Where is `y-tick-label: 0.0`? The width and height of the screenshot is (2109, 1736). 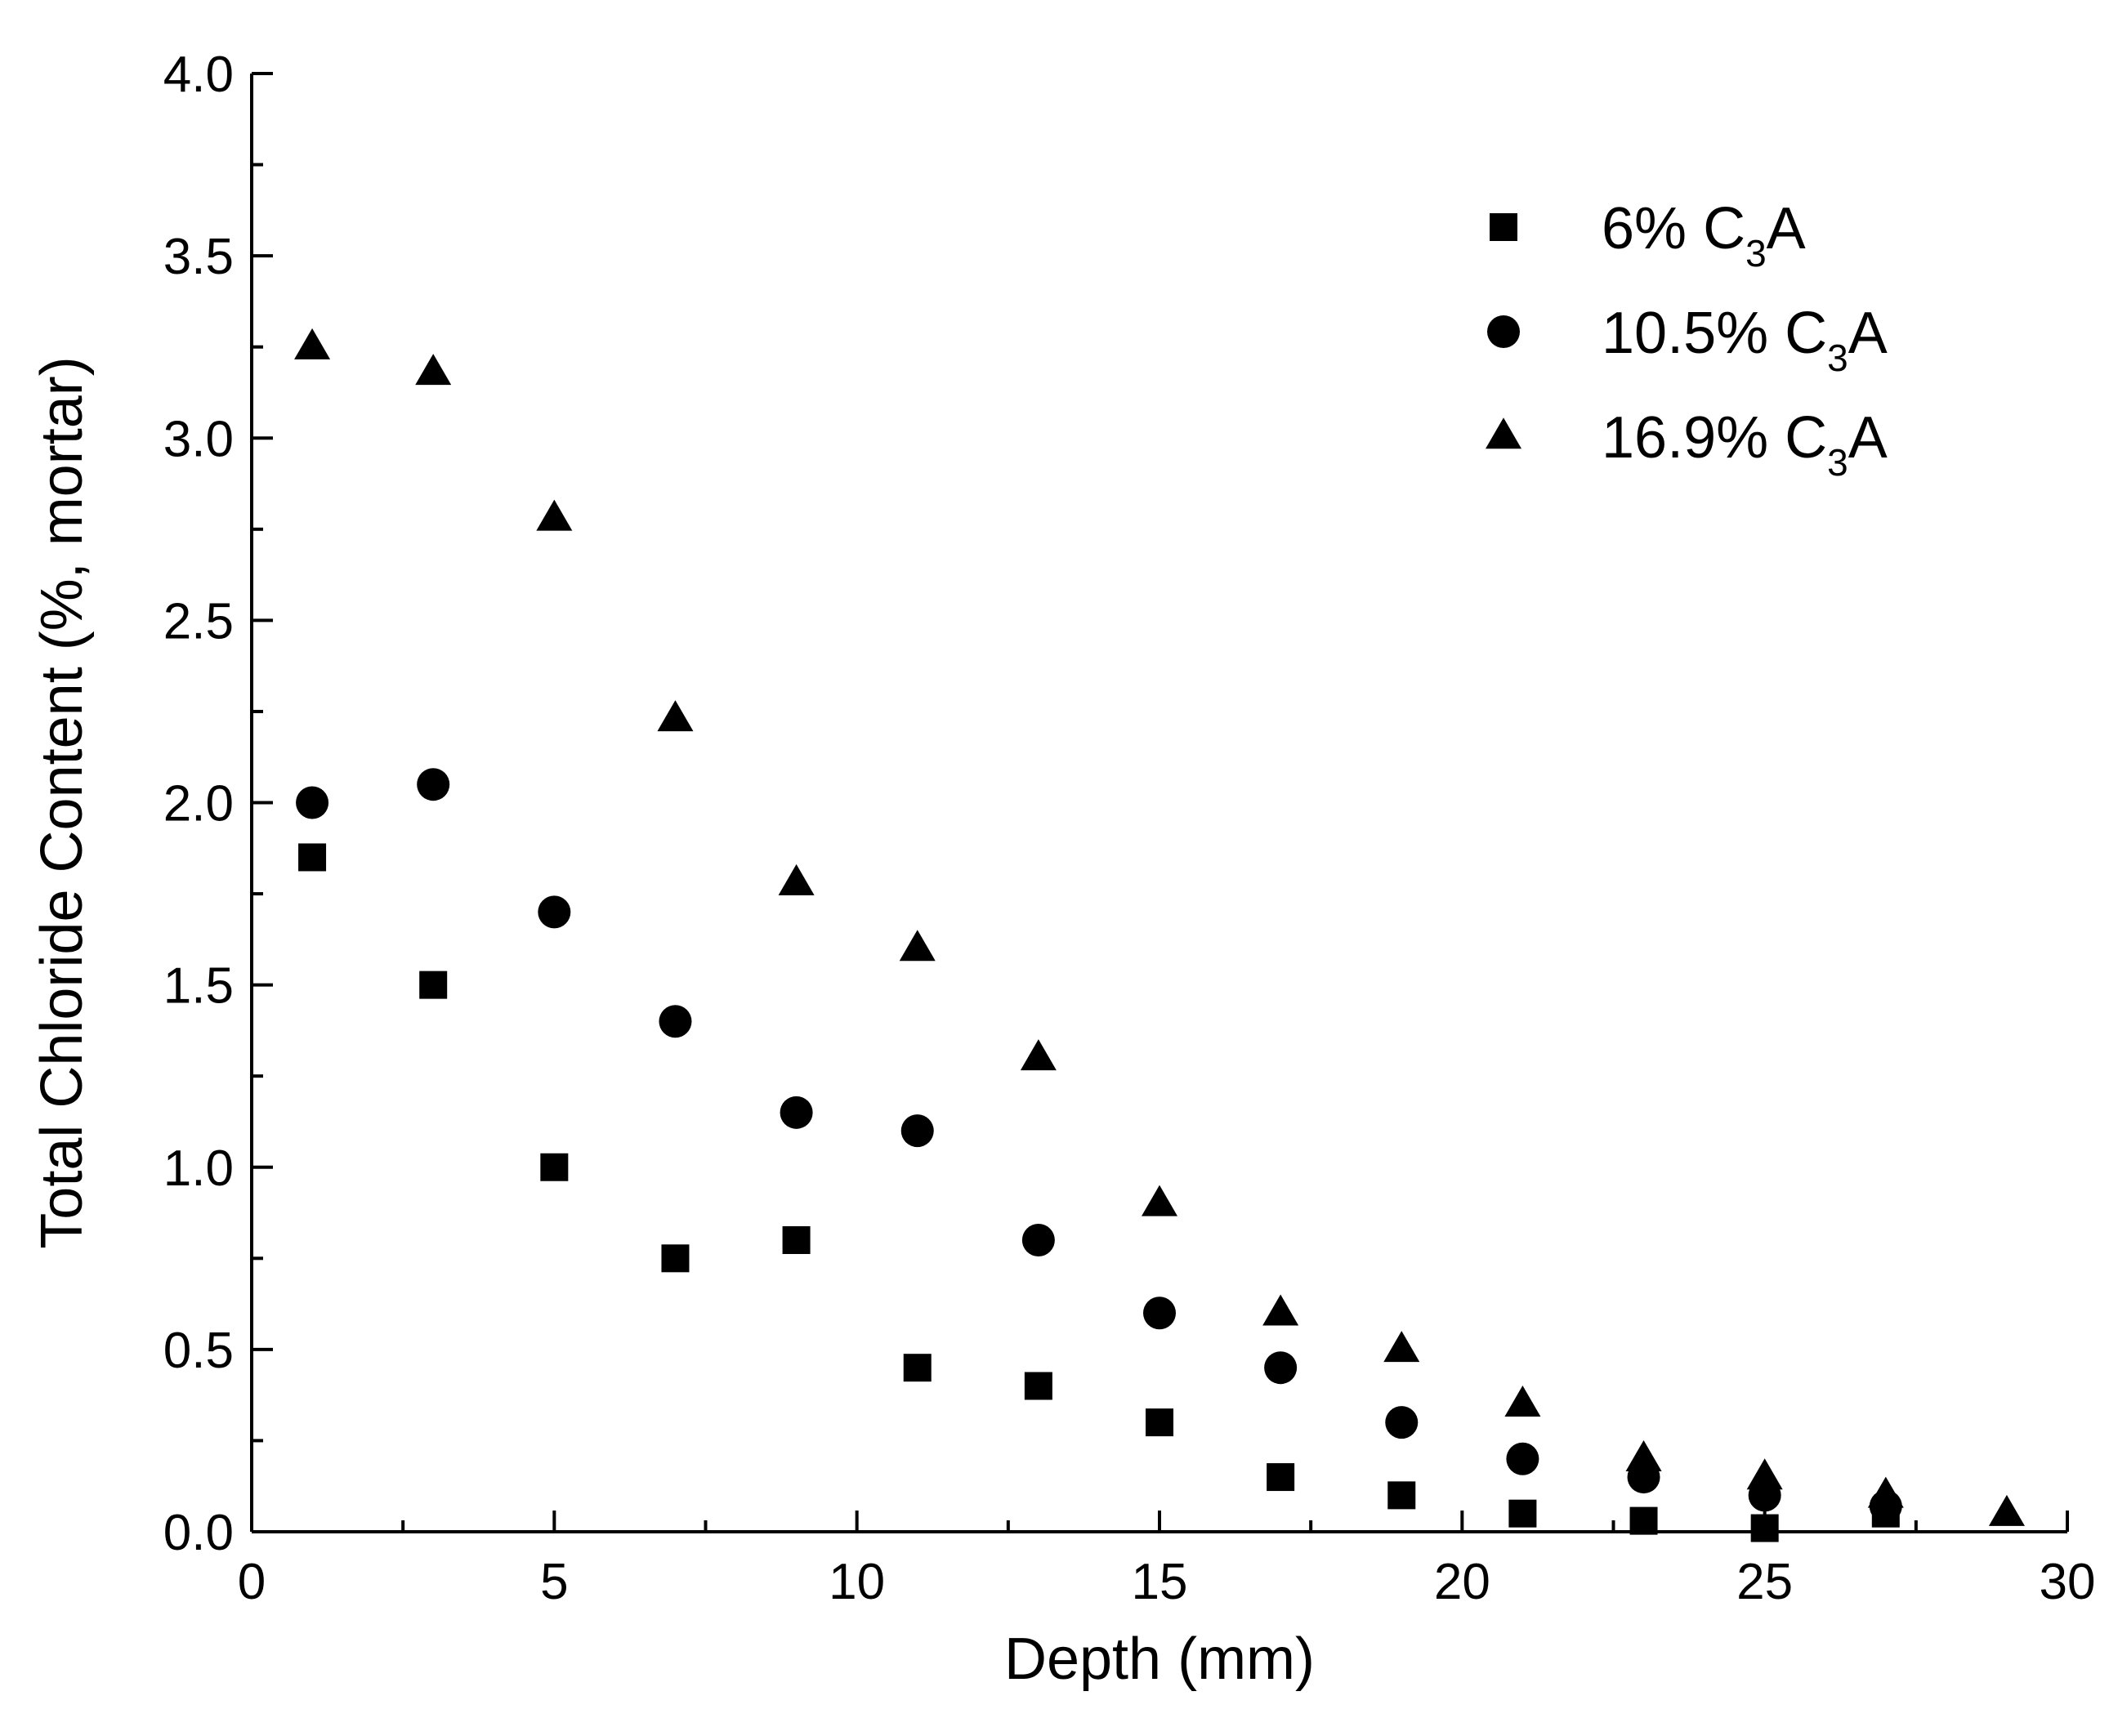
y-tick-label: 0.0 is located at coordinates (198, 1533).